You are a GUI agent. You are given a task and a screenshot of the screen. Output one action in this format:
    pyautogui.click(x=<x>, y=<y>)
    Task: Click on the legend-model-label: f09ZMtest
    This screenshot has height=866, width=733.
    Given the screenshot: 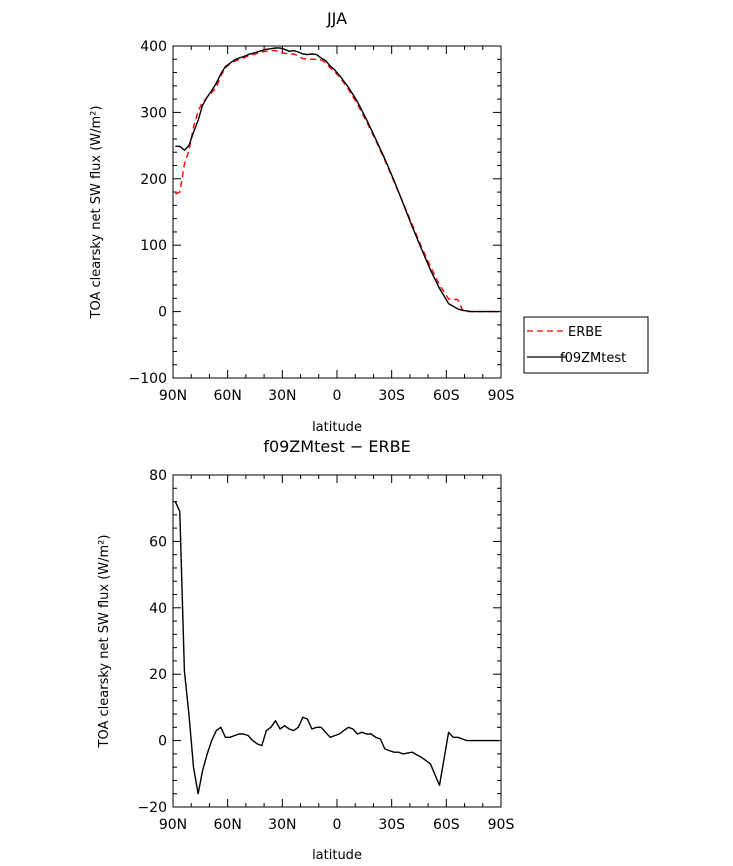 What is the action you would take?
    pyautogui.click(x=593, y=358)
    